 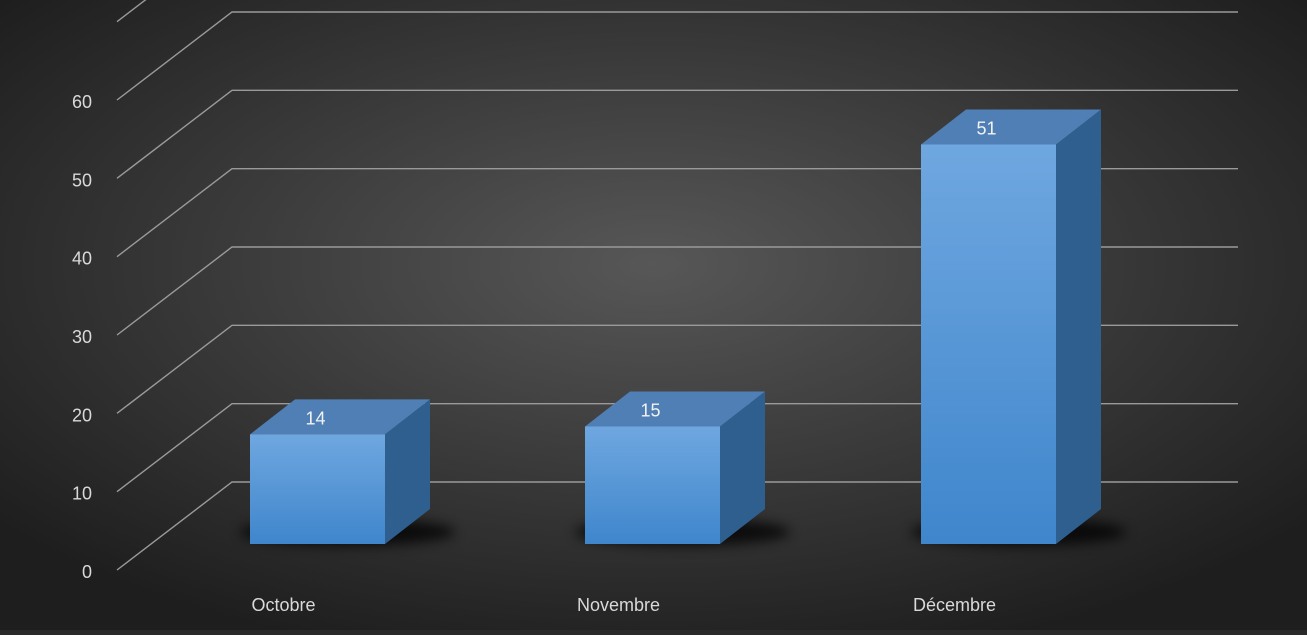 What do you see at coordinates (315, 418) in the screenshot?
I see `data-label: 14` at bounding box center [315, 418].